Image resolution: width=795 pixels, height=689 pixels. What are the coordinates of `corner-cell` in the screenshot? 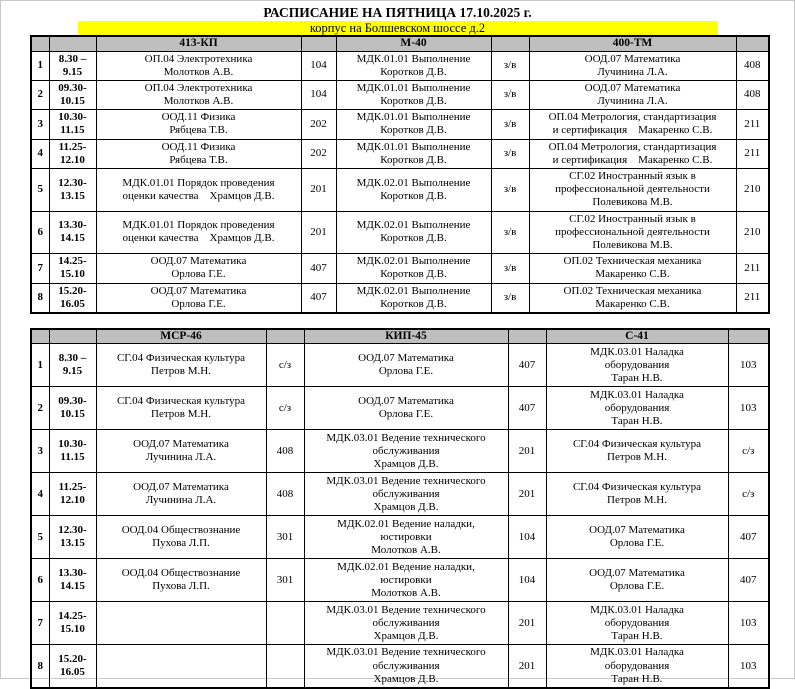 It's located at (40, 336).